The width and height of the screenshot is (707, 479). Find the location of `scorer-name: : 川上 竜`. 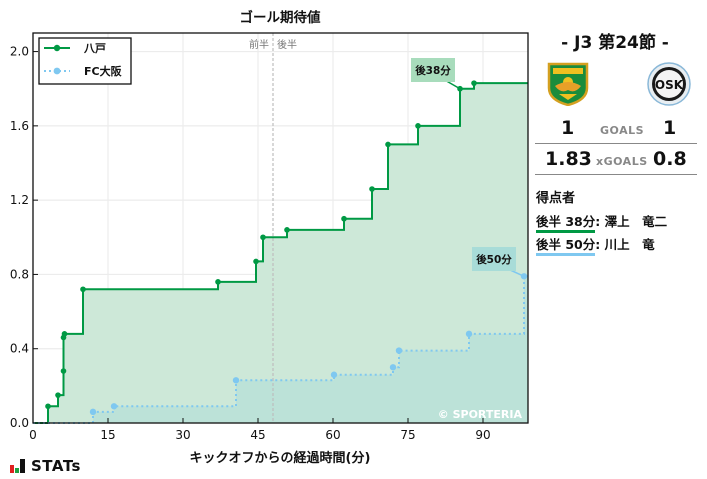

scorer-name: : 川上 竜 is located at coordinates (625, 244).